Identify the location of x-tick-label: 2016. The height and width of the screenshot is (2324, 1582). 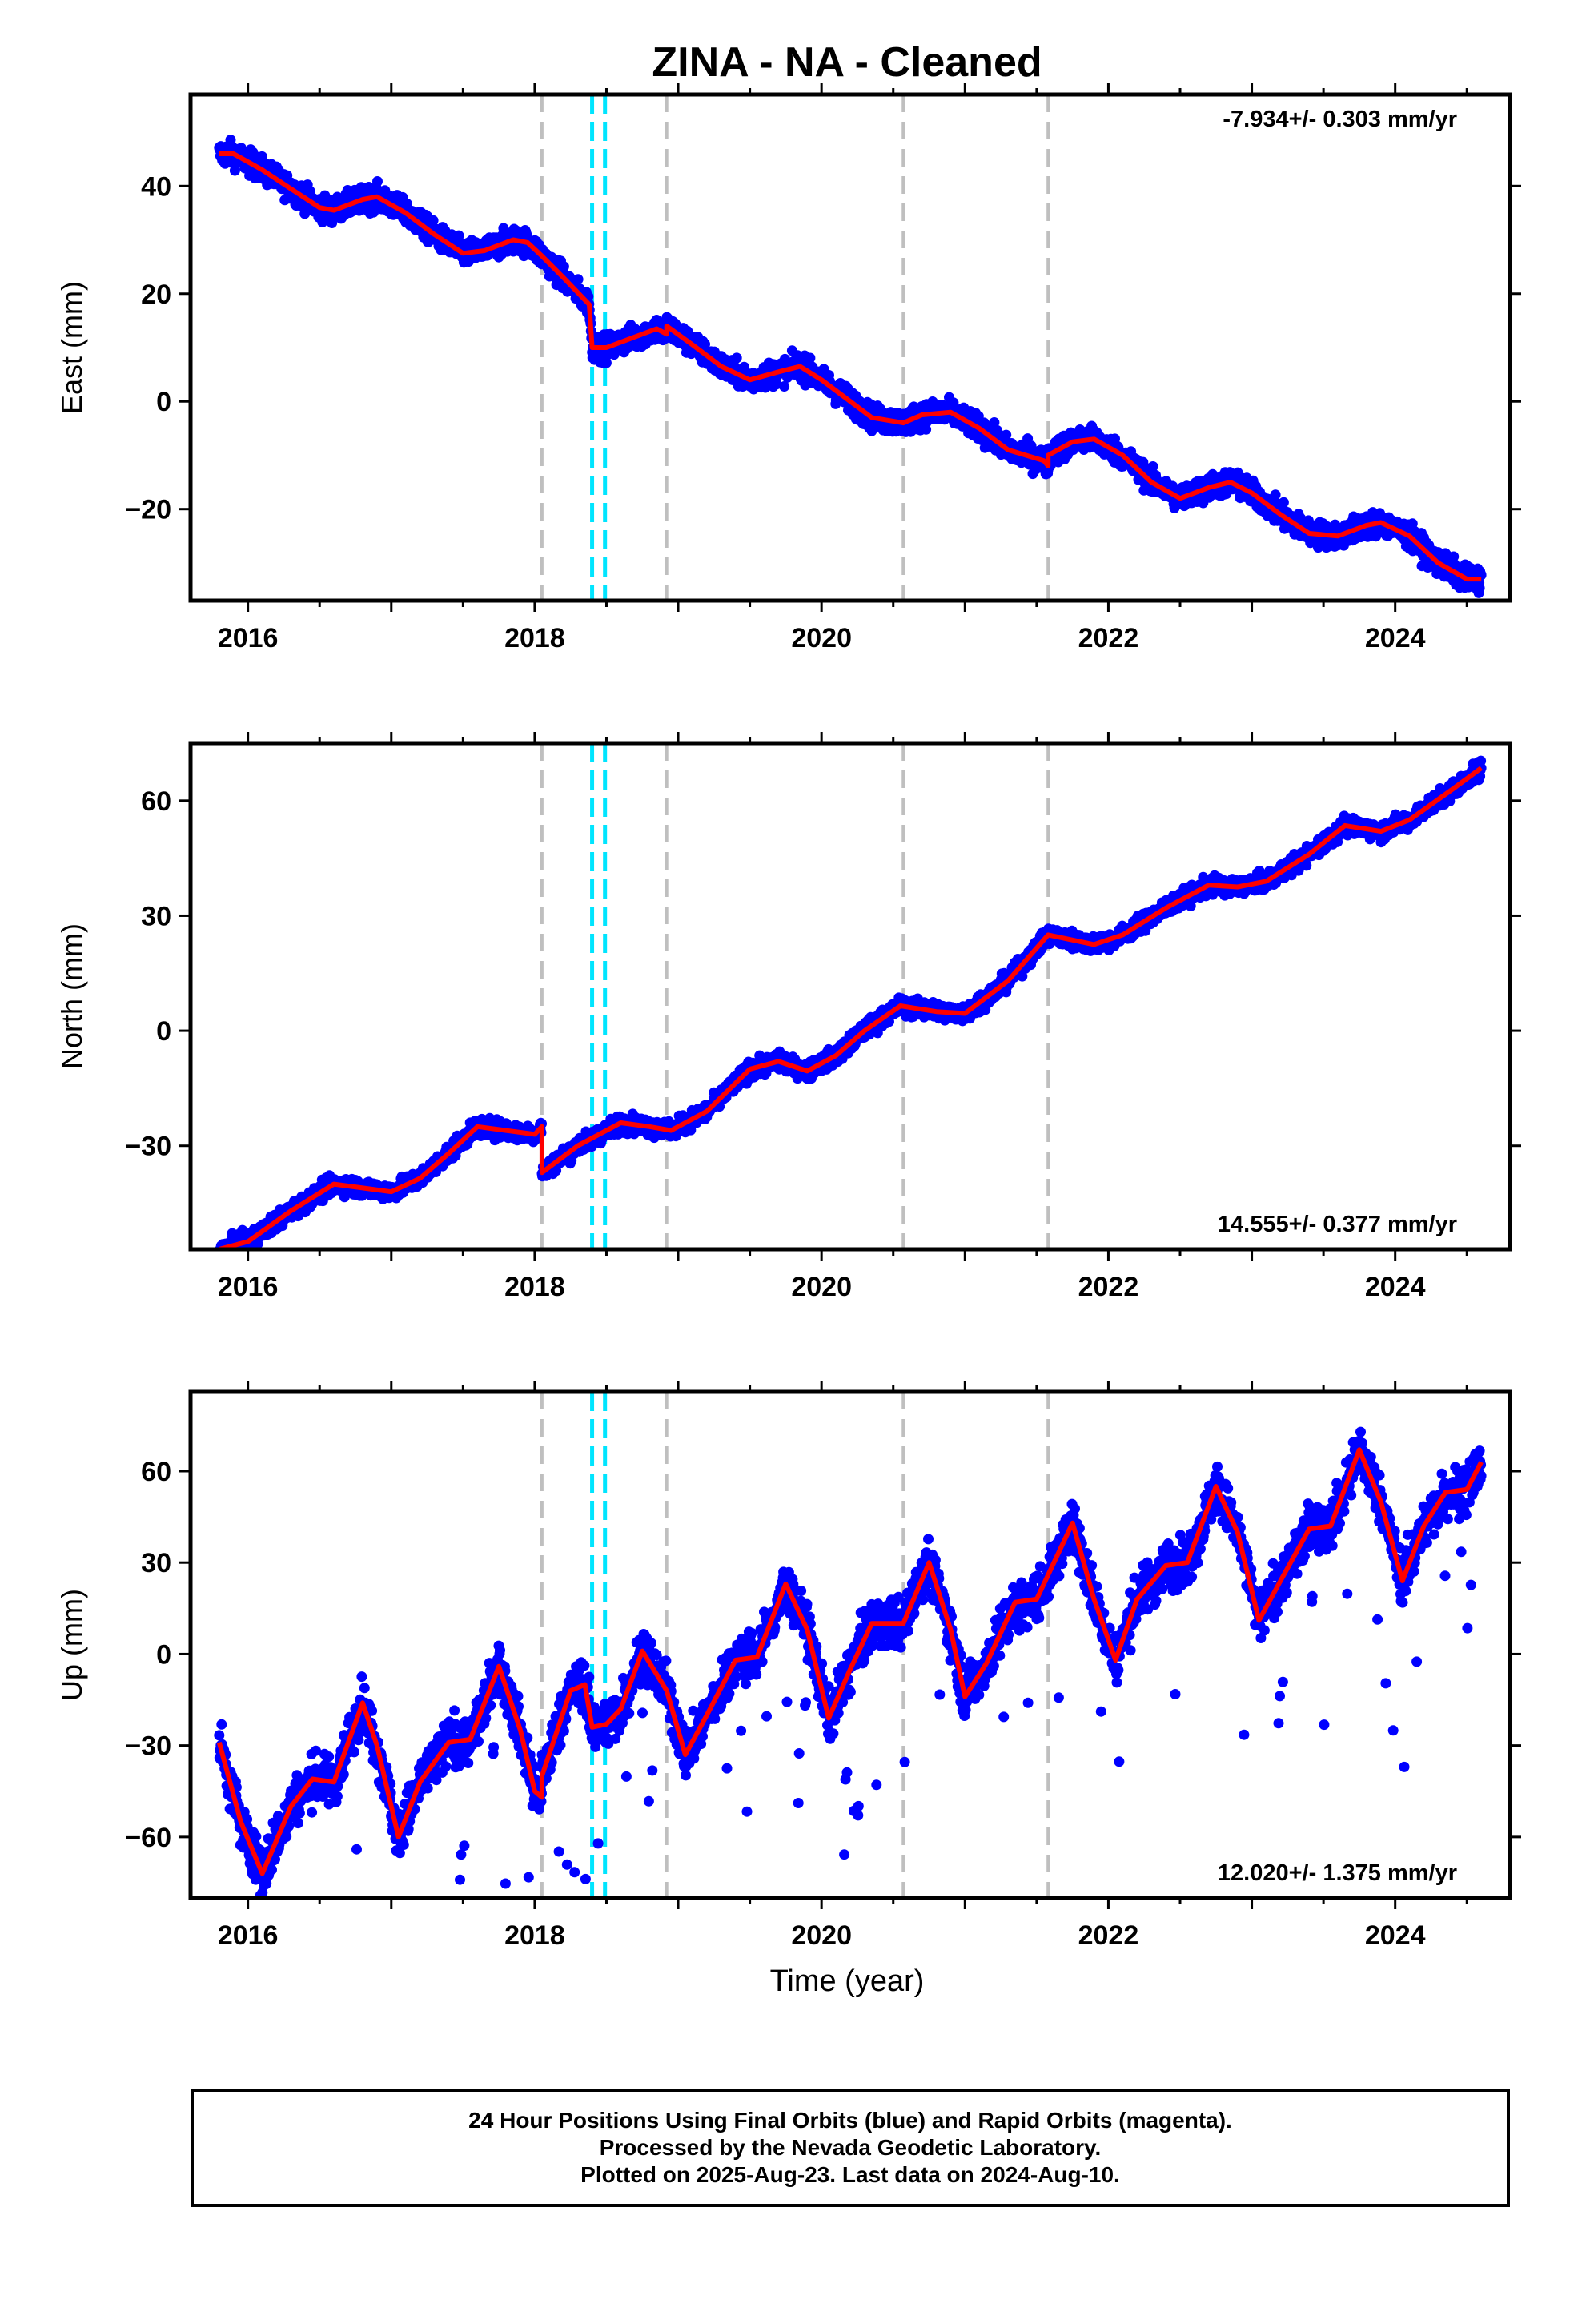
(249, 638).